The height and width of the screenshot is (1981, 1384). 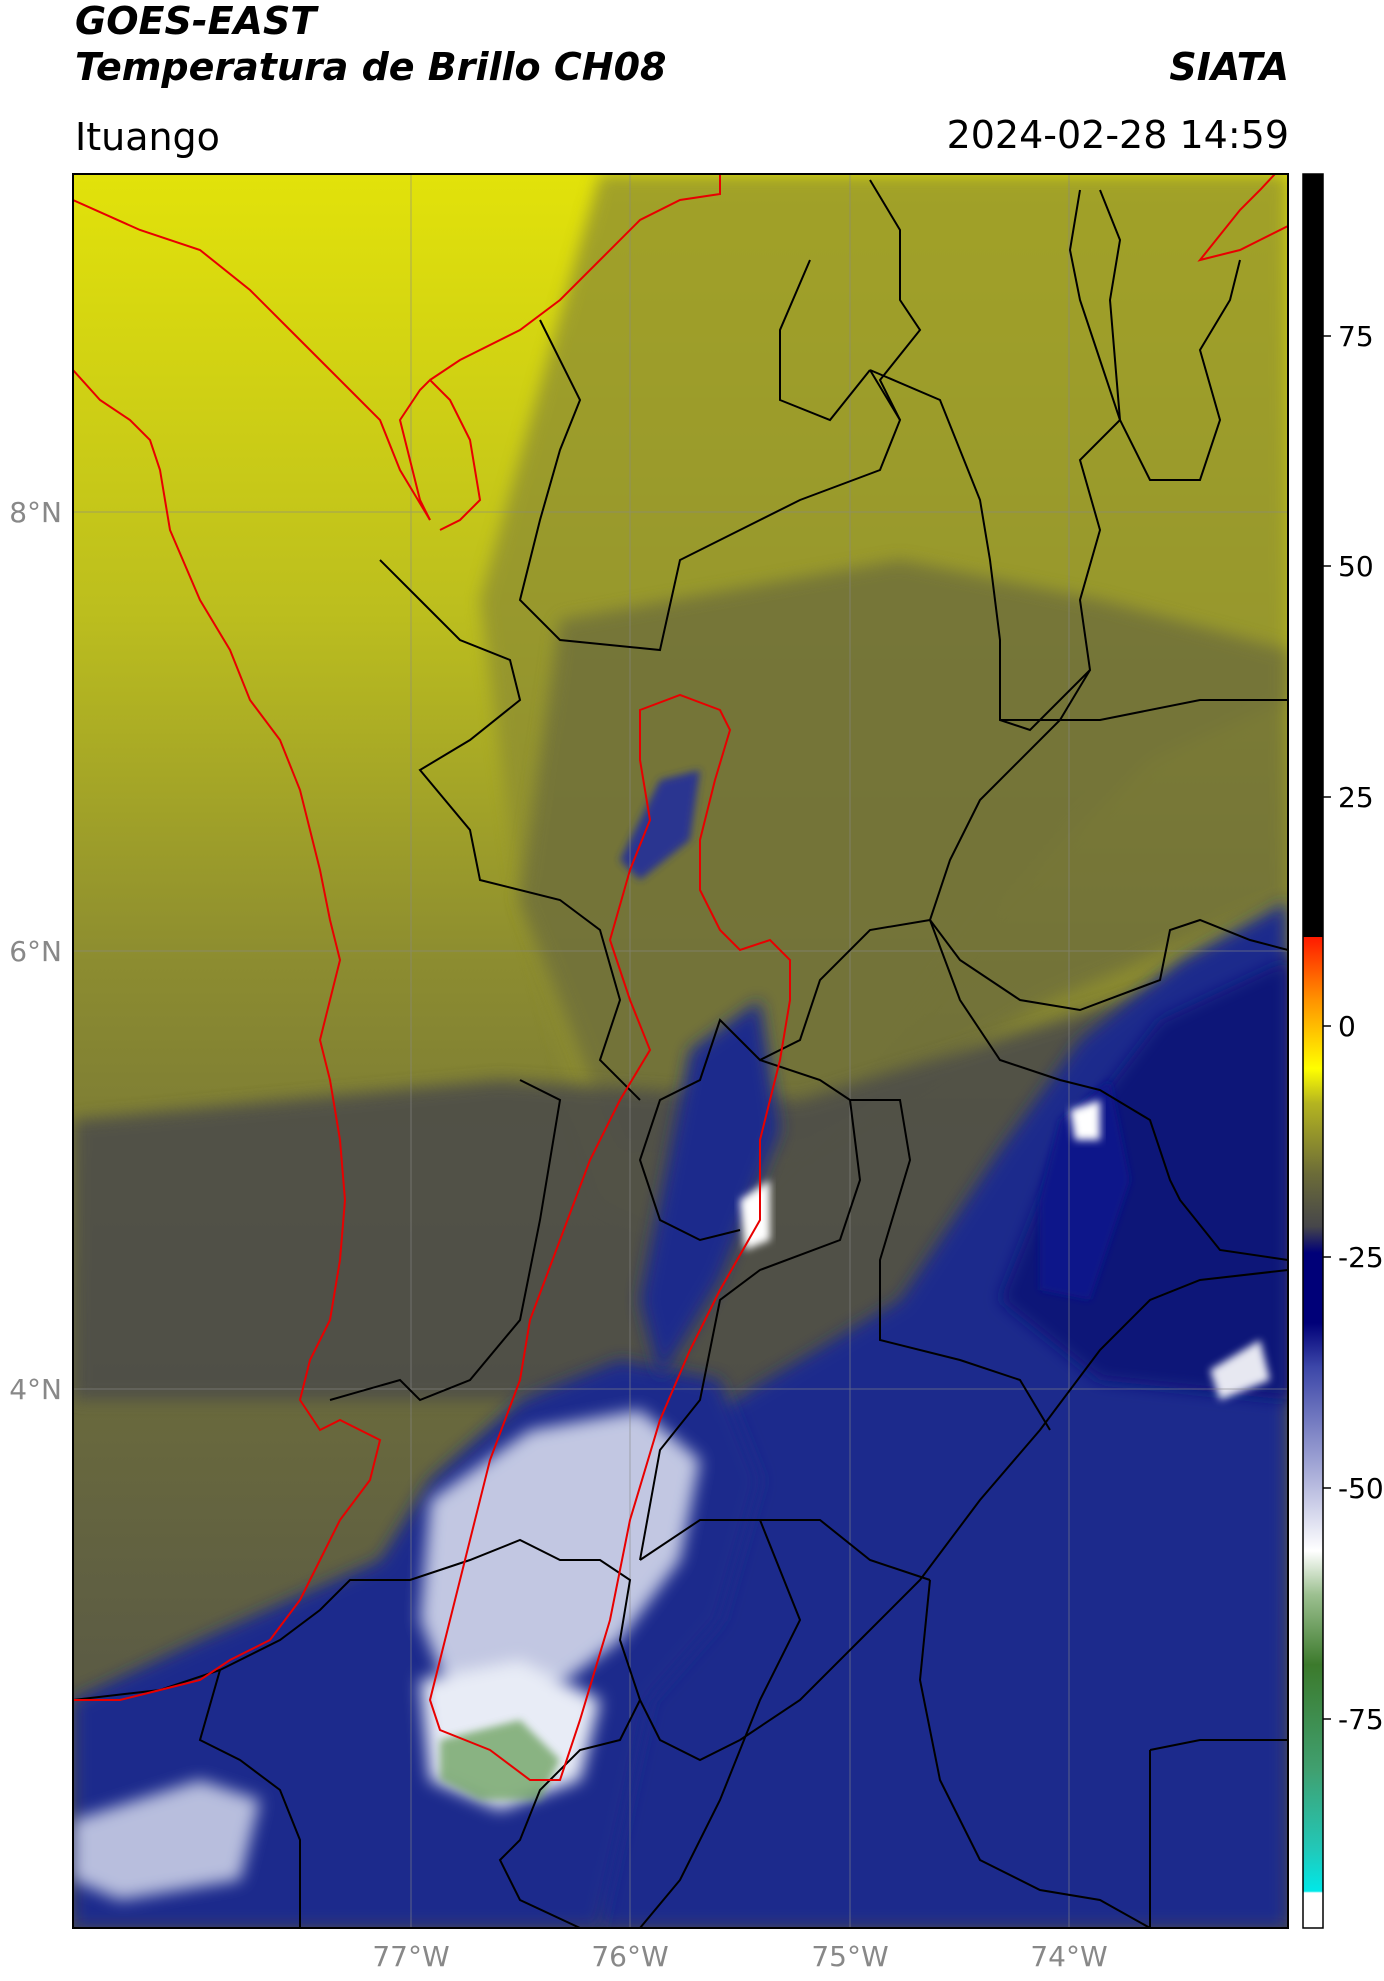 I want to click on colorbar-tick-75: 75, so click(x=1356, y=336).